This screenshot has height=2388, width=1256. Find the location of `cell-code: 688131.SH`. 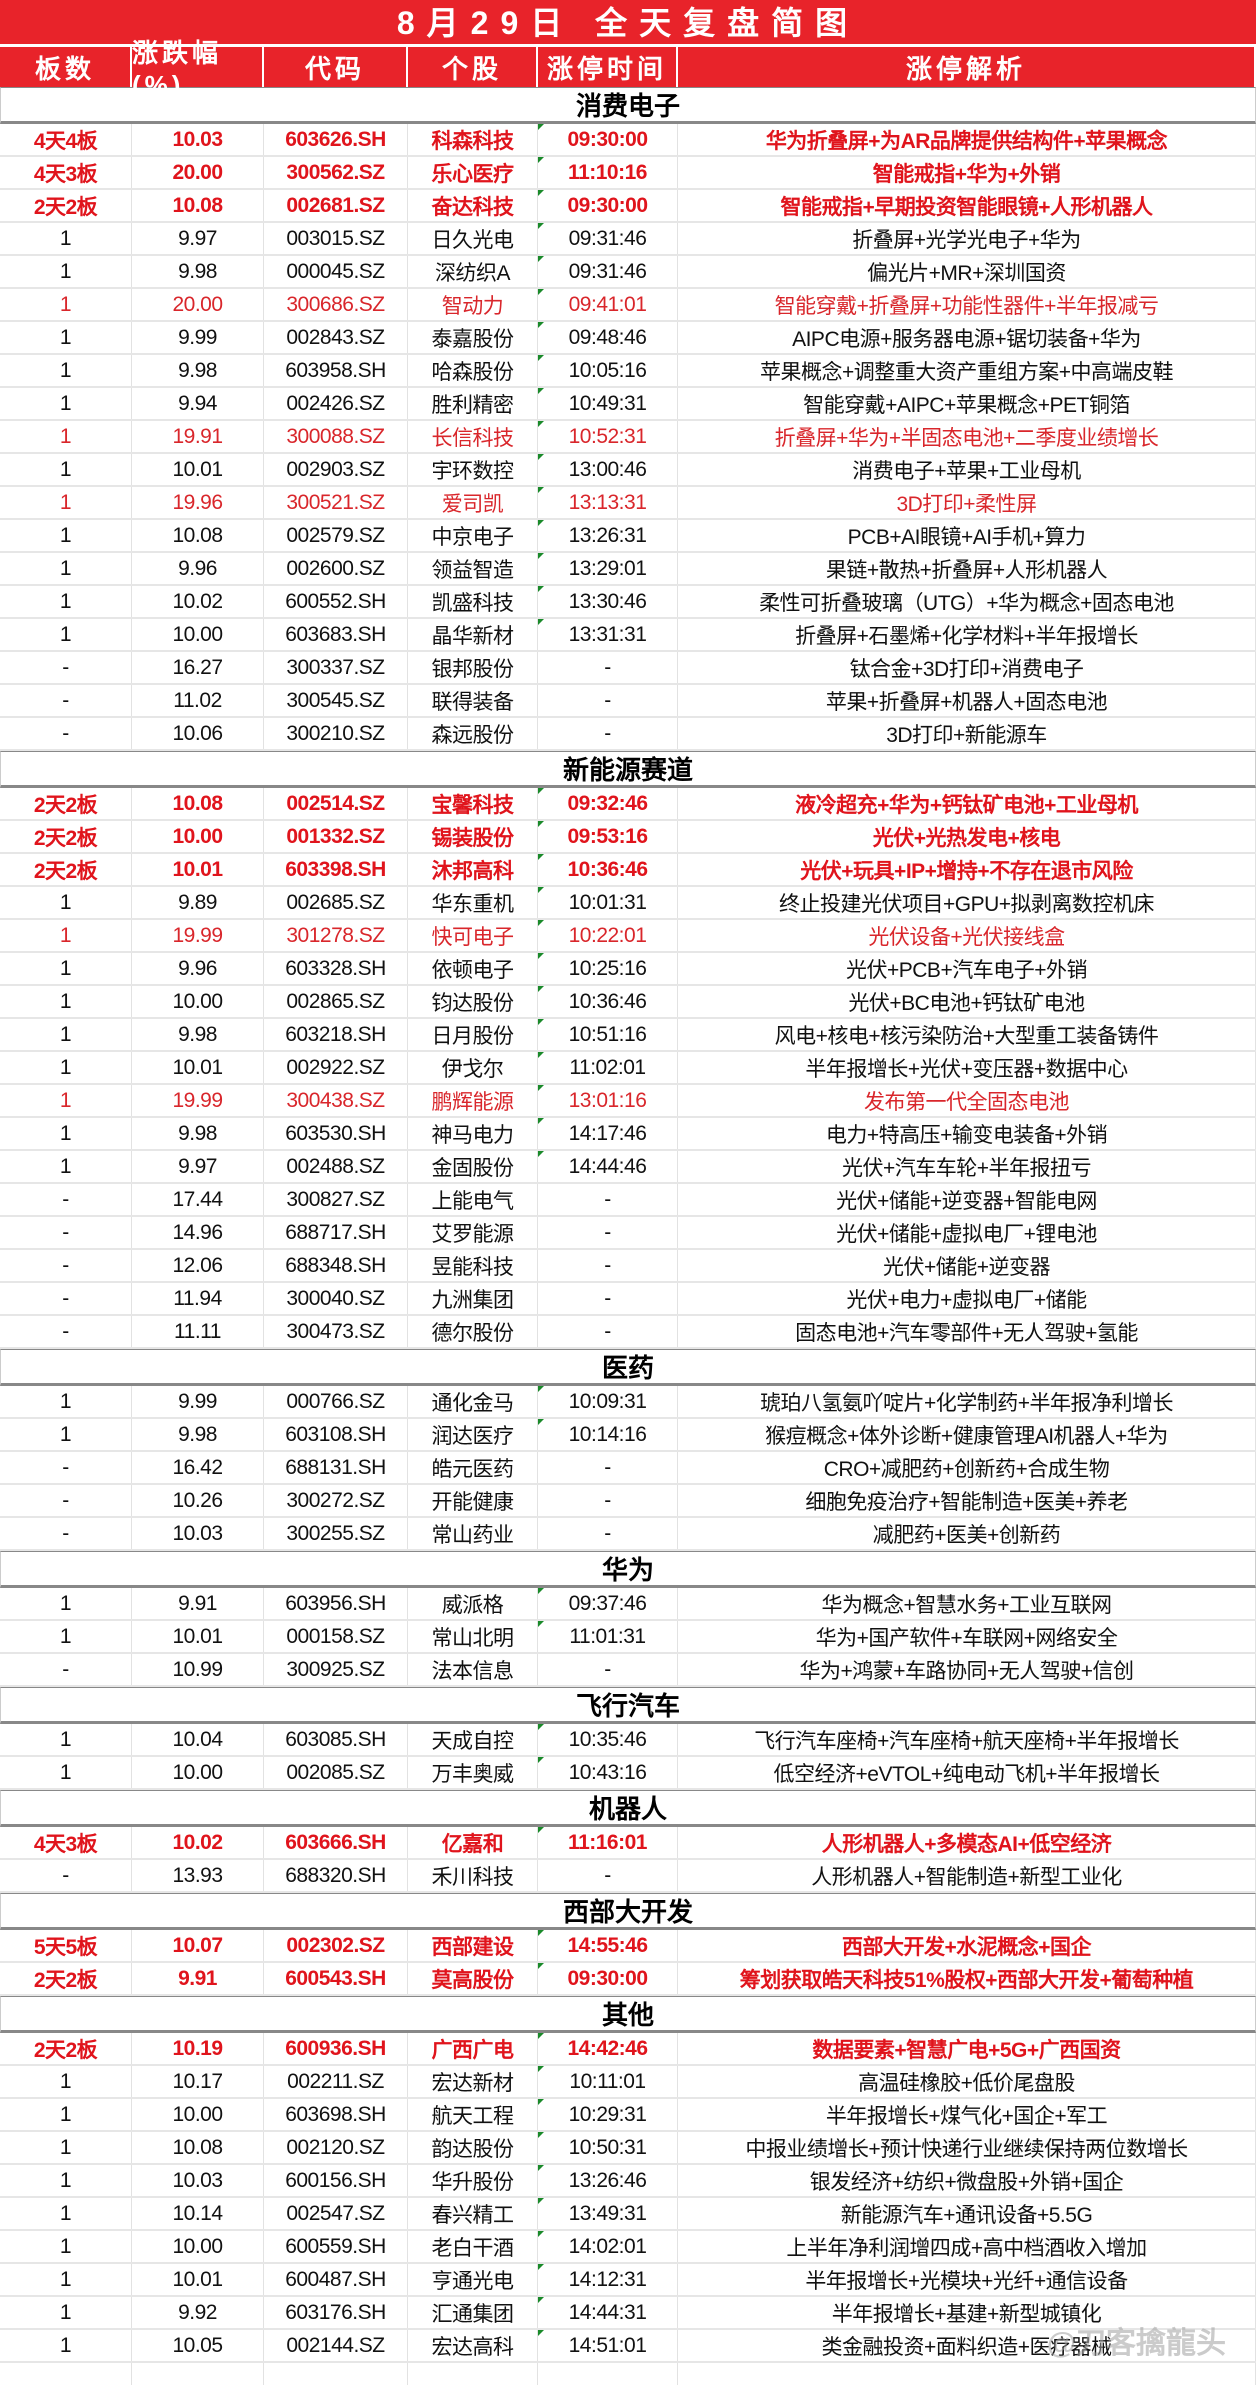

cell-code: 688131.SH is located at coordinates (336, 1467).